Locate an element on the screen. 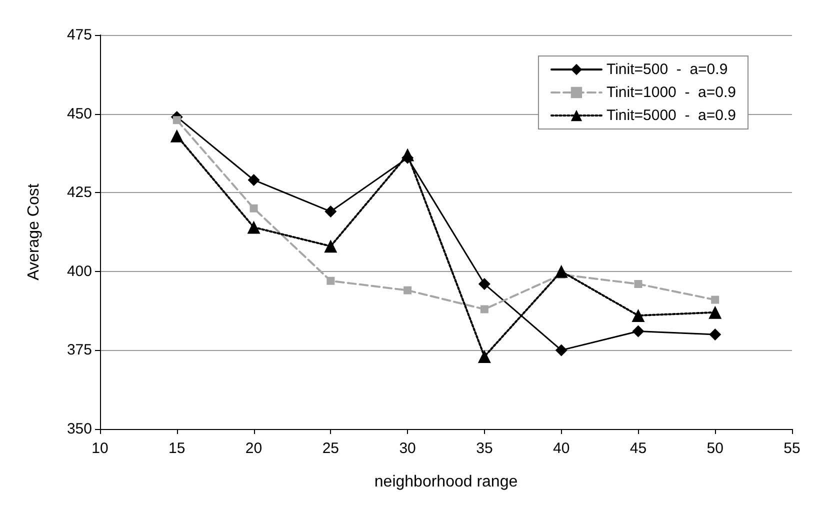 This screenshot has height=525, width=816. legend-label: Tinit=500 - a=0.9 is located at coordinates (667, 69).